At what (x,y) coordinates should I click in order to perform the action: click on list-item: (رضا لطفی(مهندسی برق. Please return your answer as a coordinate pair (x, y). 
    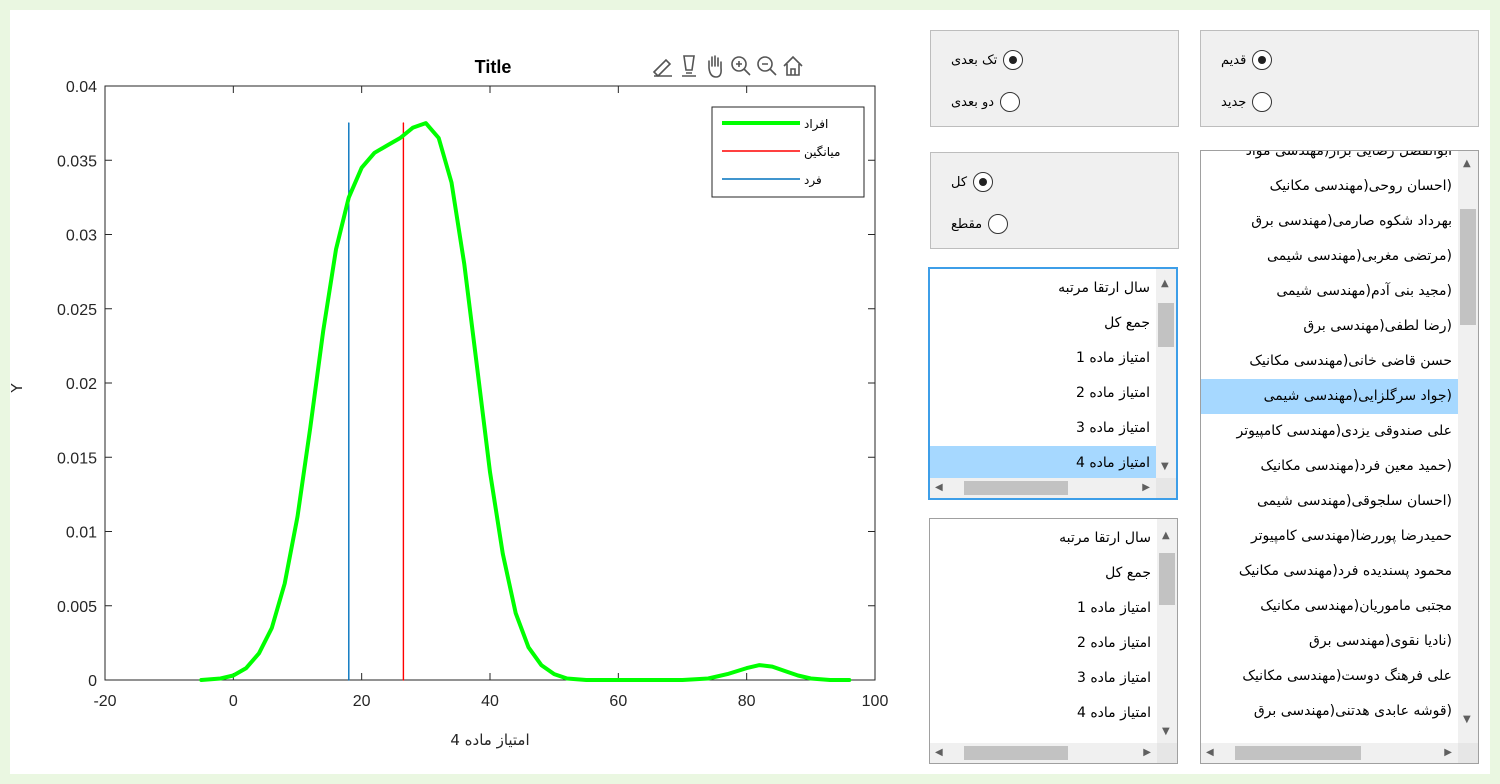
    Looking at the image, I should click on (1377, 326).